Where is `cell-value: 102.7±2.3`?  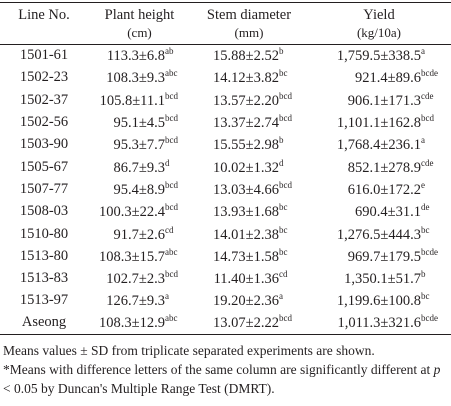 cell-value: 102.7±2.3 is located at coordinates (135, 279).